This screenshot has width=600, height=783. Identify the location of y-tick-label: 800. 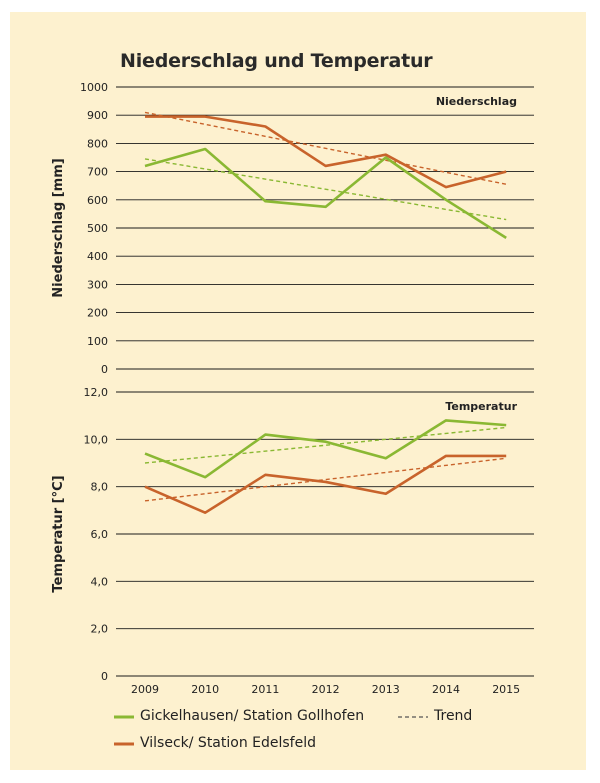
(97, 143).